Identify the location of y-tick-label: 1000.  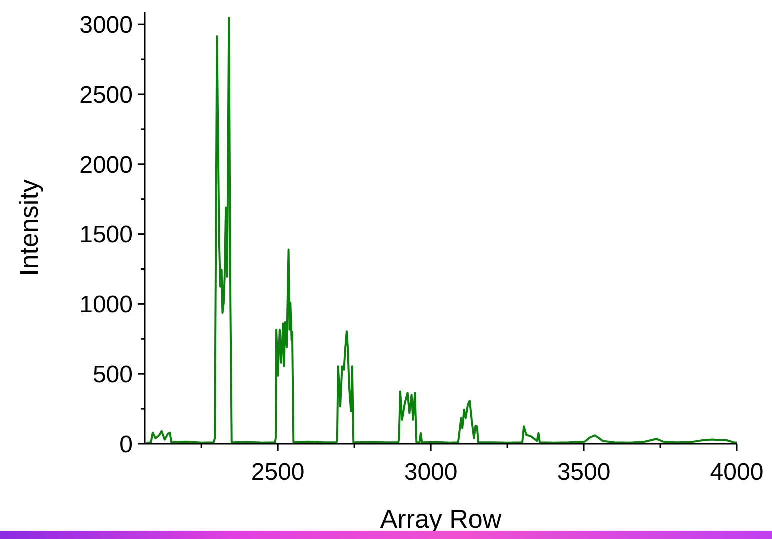
(106, 305).